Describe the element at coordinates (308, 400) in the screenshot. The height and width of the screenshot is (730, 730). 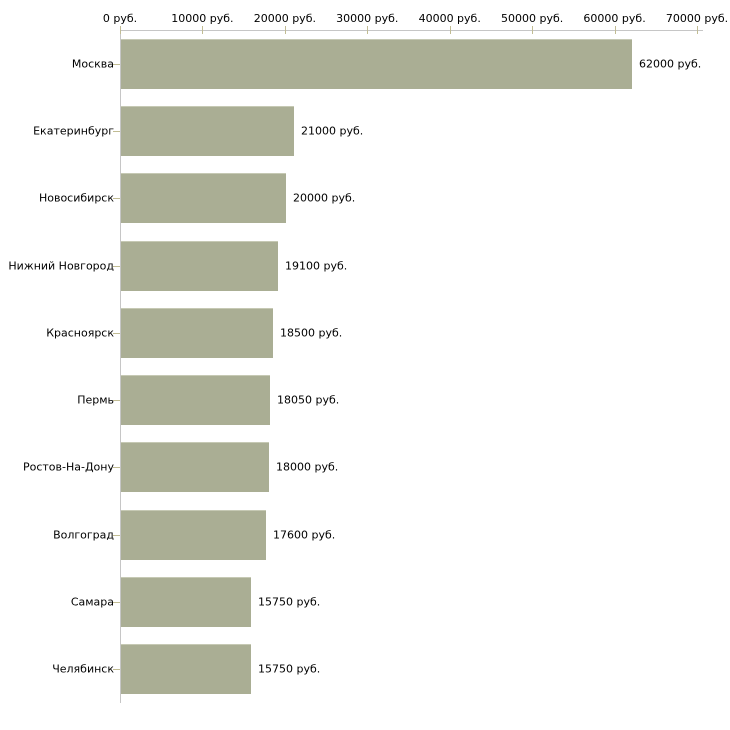
I see `bar-value-label: 18050 руб.` at that location.